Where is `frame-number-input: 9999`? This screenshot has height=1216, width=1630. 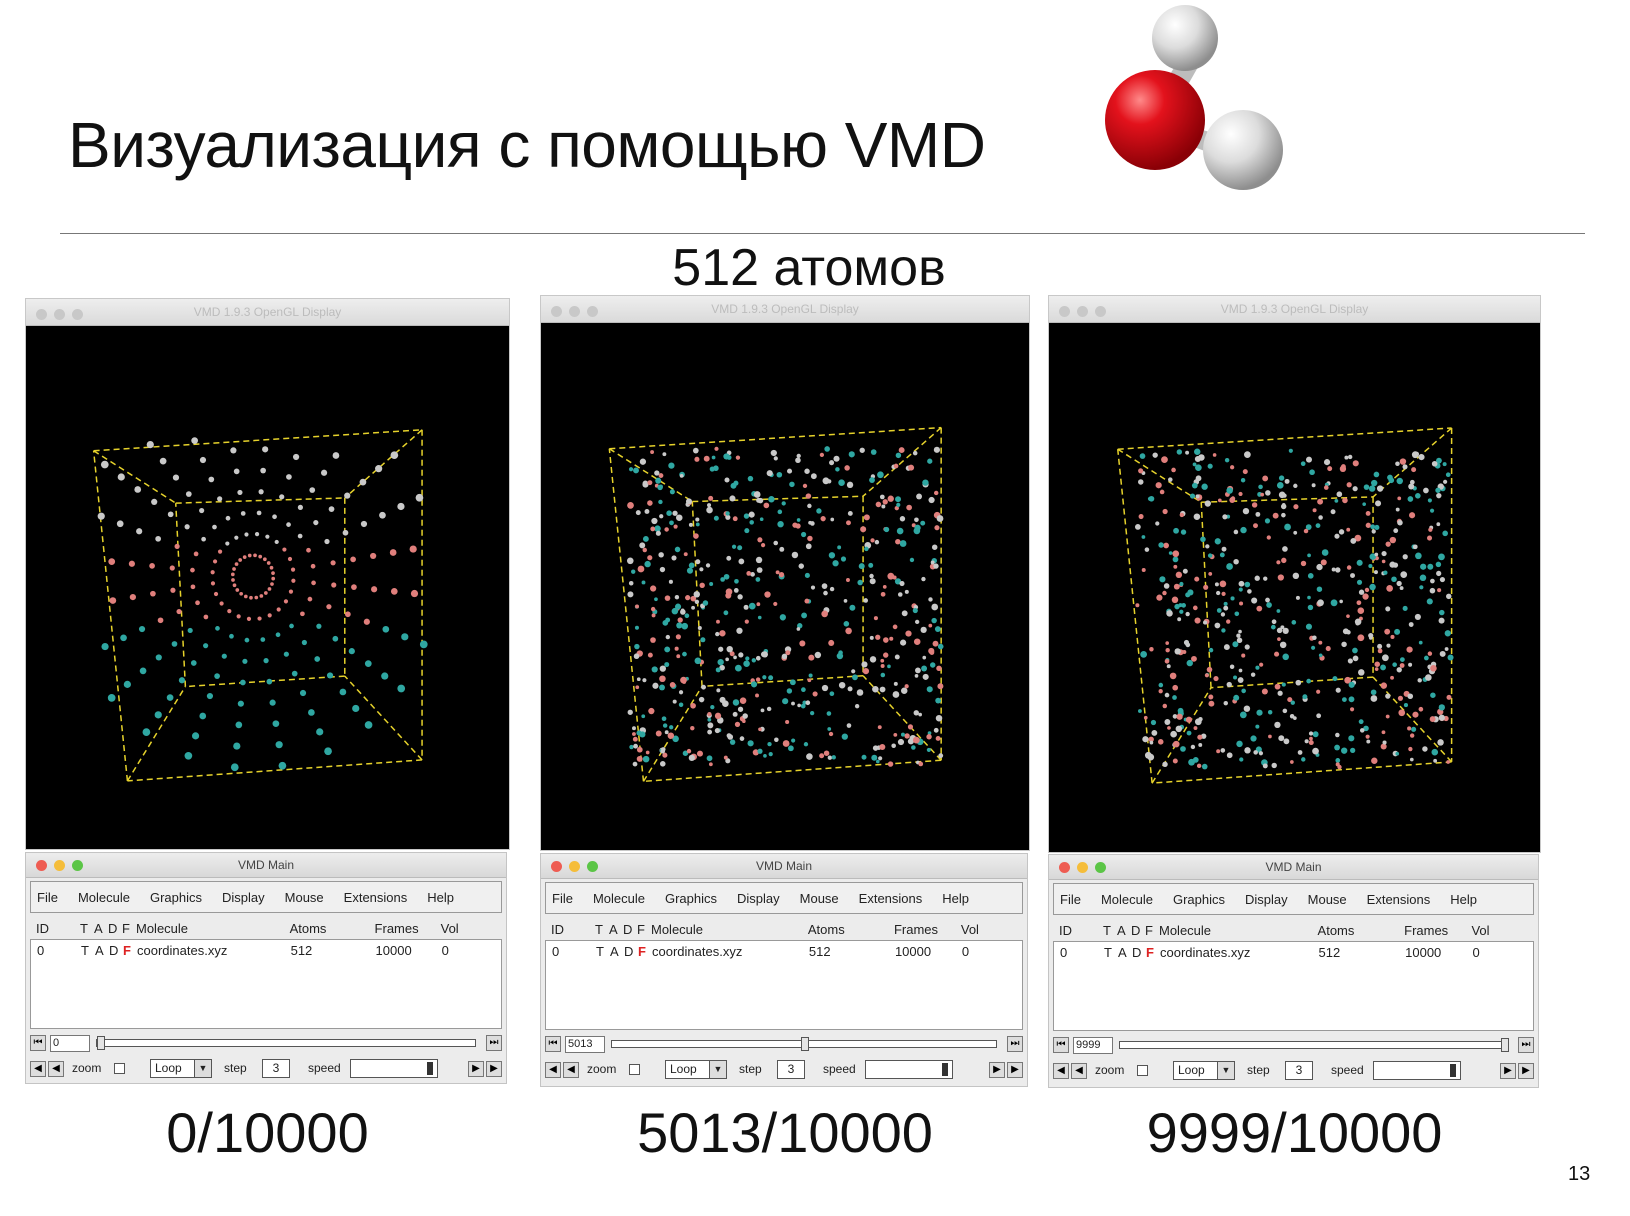 frame-number-input: 9999 is located at coordinates (1093, 1045).